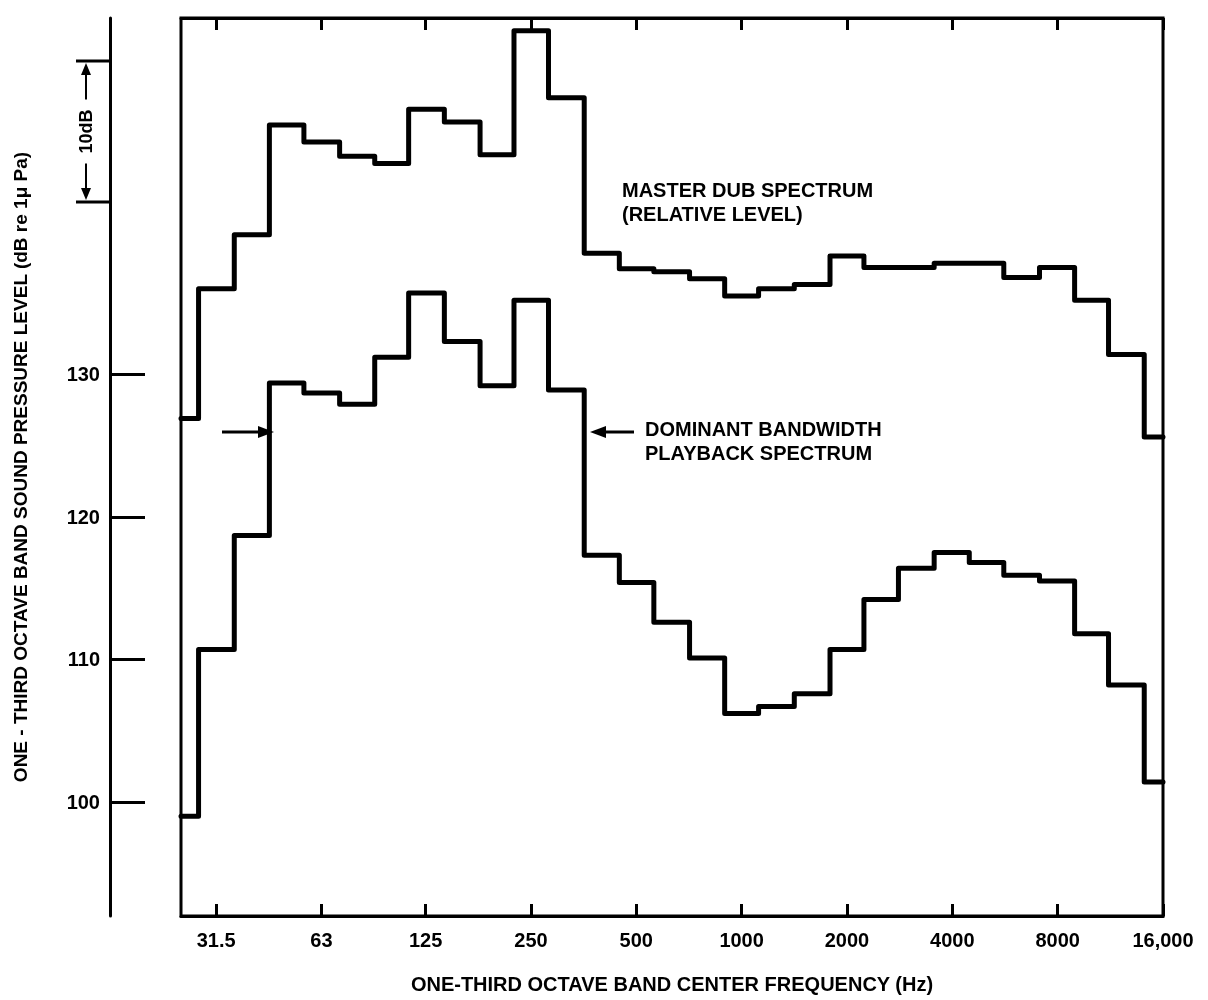 The height and width of the screenshot is (1000, 1208). What do you see at coordinates (672, 984) in the screenshot?
I see `x-axis-title: ONE-THIRD OCTAVE BAND CENTER FREQUENCY (Hz)` at bounding box center [672, 984].